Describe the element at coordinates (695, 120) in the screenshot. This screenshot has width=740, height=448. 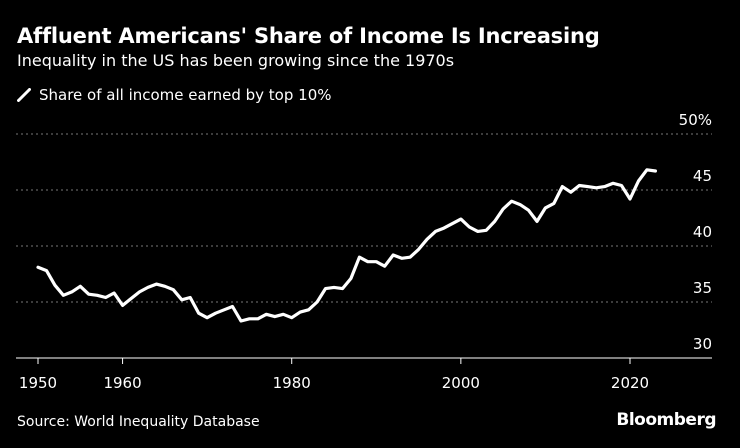
I see `y-tick-label-50: 50%` at that location.